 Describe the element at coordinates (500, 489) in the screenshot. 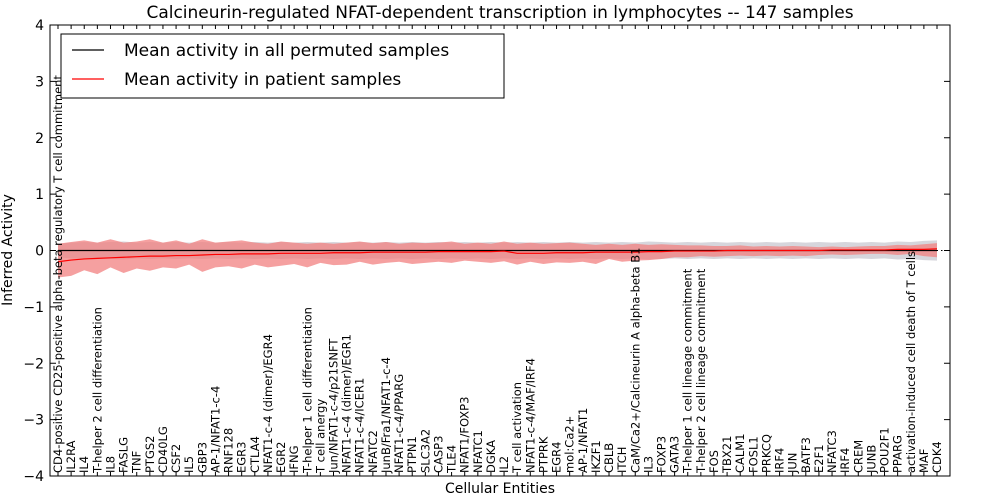

I see `x-axis-label: Cellular Entities` at that location.